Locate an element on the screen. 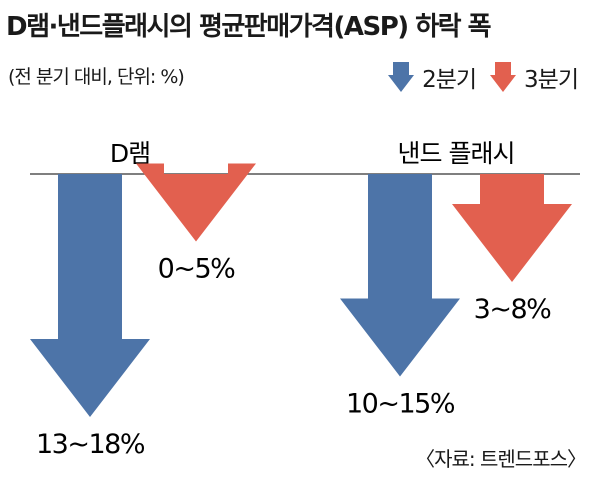 The height and width of the screenshot is (481, 600). source-note: 〈자료: 트렌드포스〉 is located at coordinates (501, 459).